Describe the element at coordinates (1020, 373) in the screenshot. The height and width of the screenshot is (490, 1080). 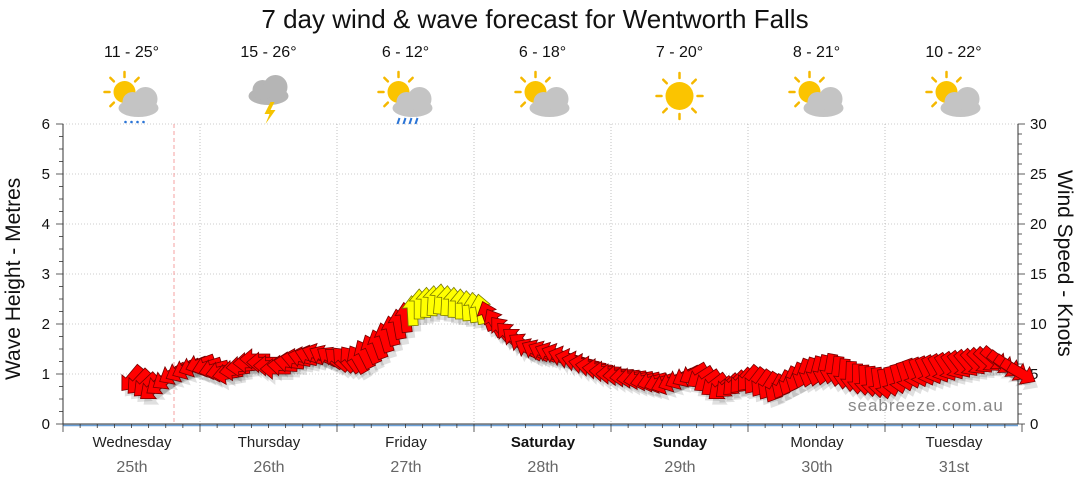
I see `wind-arrow` at that location.